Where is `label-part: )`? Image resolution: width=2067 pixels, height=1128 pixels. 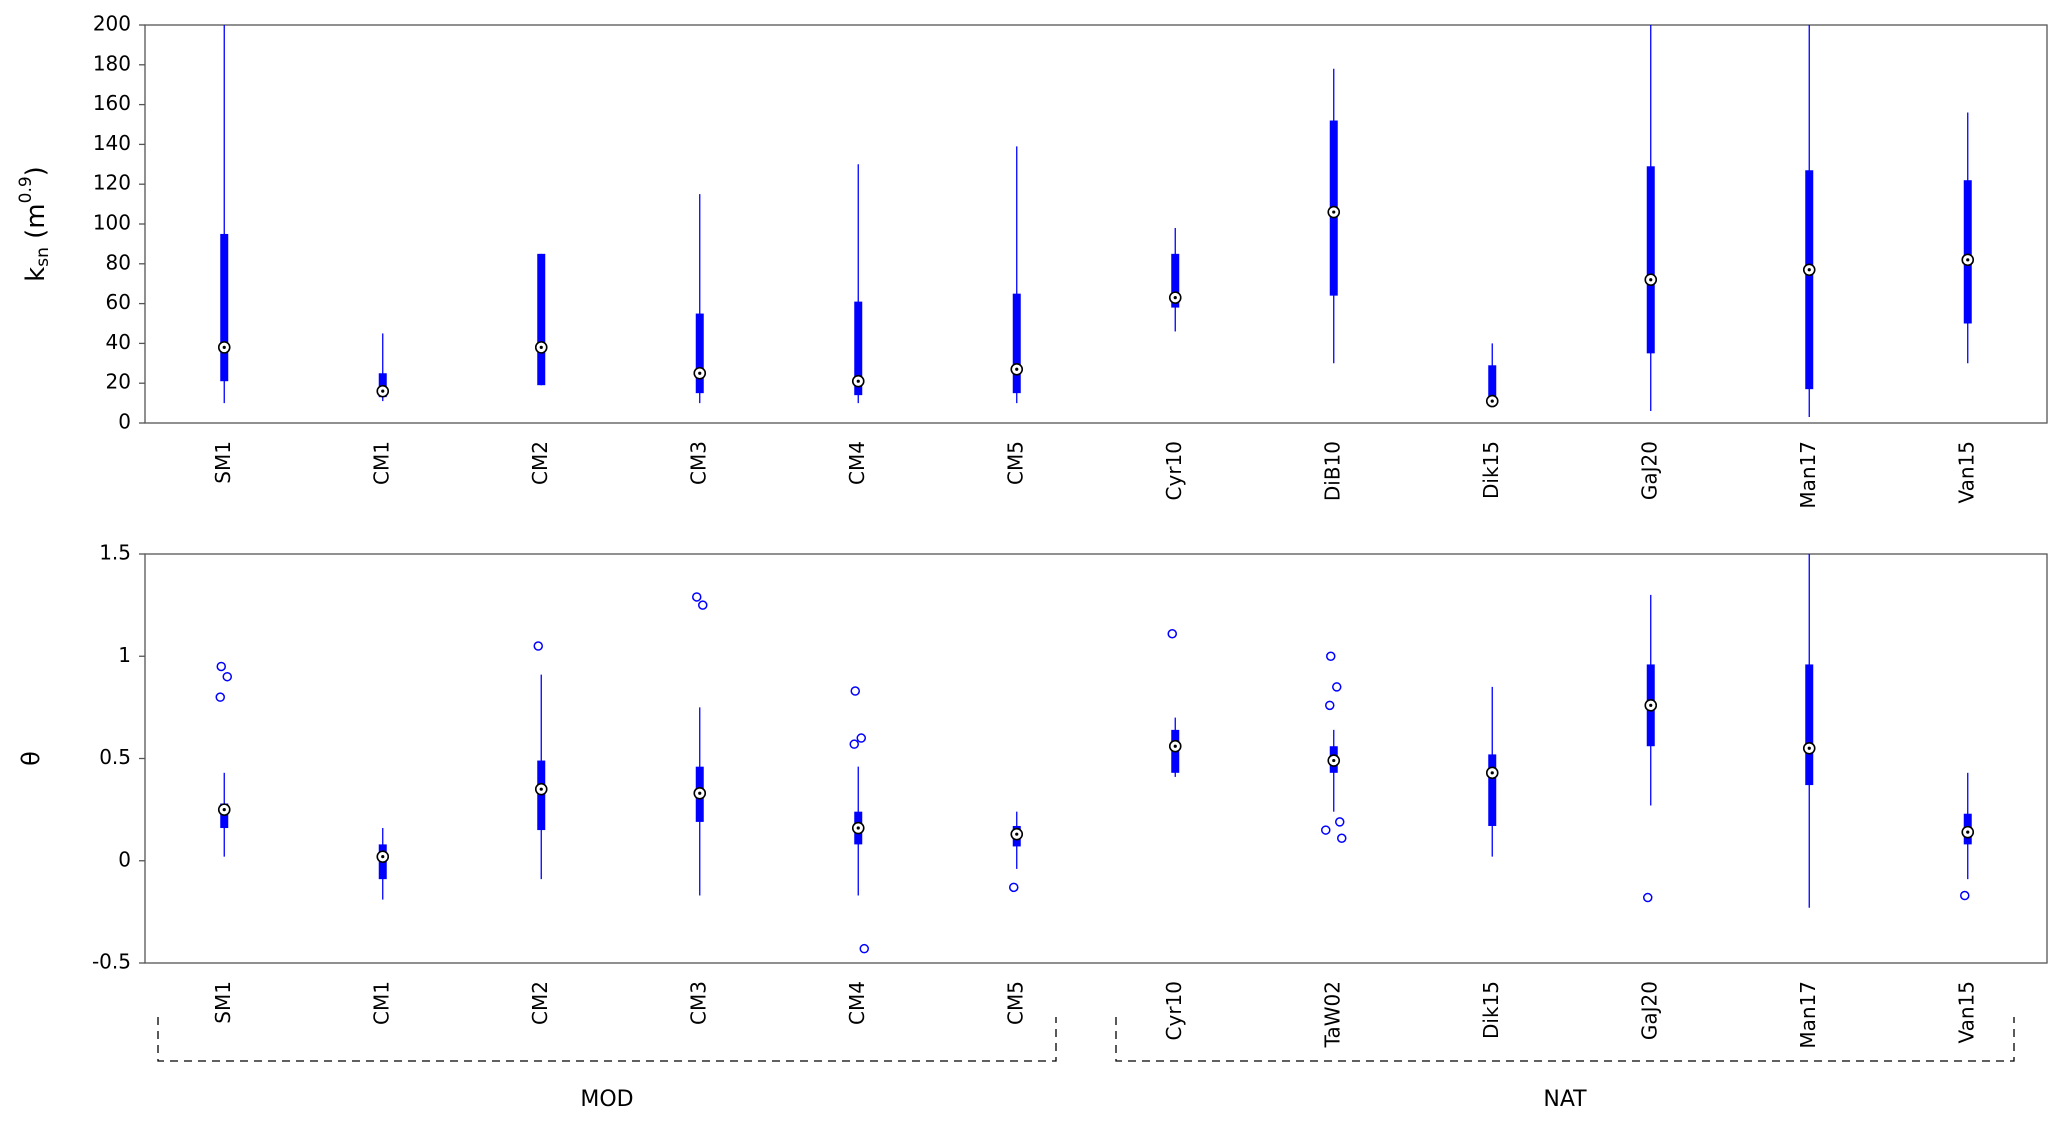 label-part: ) is located at coordinates (36, 171).